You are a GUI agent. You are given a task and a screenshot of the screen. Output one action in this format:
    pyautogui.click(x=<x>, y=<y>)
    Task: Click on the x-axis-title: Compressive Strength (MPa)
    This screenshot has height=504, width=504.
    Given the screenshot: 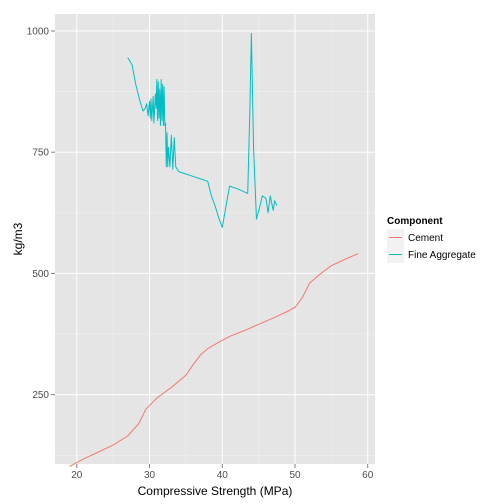 What is the action you would take?
    pyautogui.click(x=215, y=491)
    